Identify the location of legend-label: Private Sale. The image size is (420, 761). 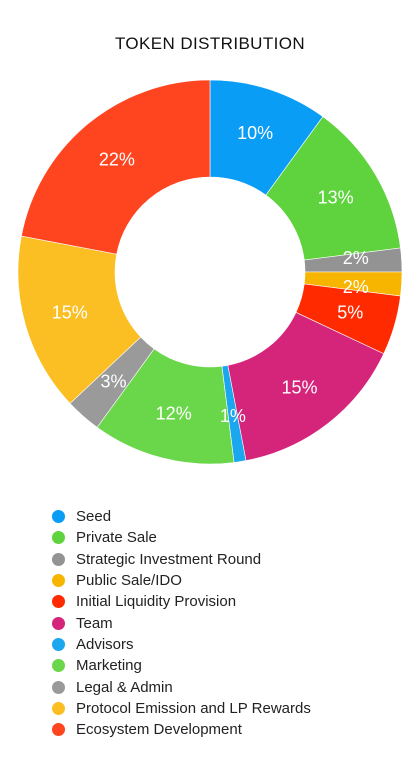
(116, 538).